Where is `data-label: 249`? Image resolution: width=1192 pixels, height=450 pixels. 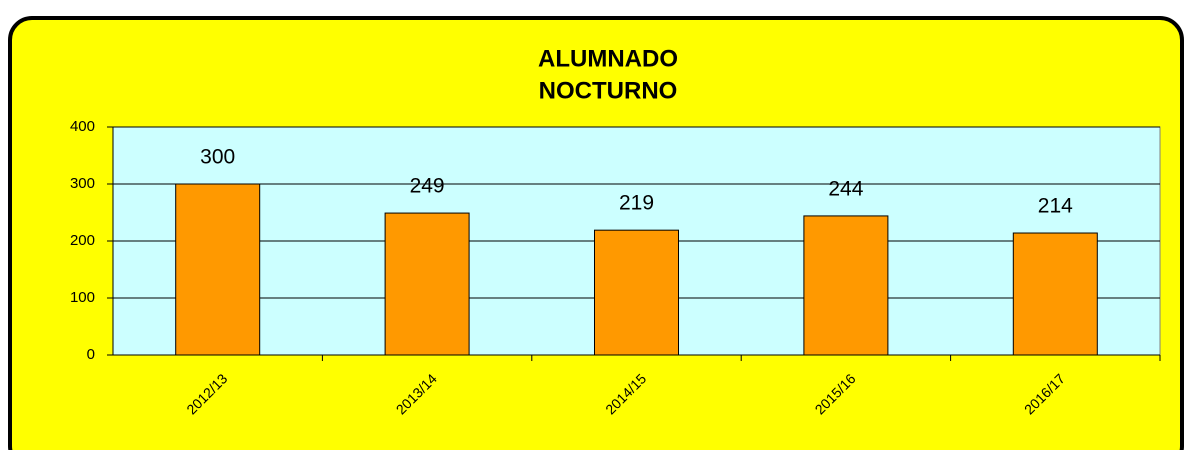
data-label: 249 is located at coordinates (427, 186).